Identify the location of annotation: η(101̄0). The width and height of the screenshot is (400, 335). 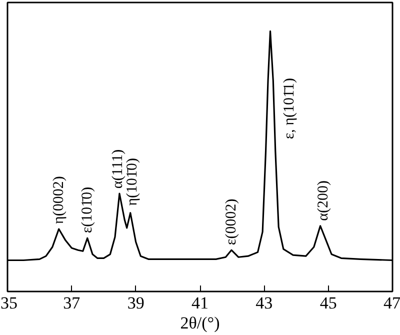
(132, 182).